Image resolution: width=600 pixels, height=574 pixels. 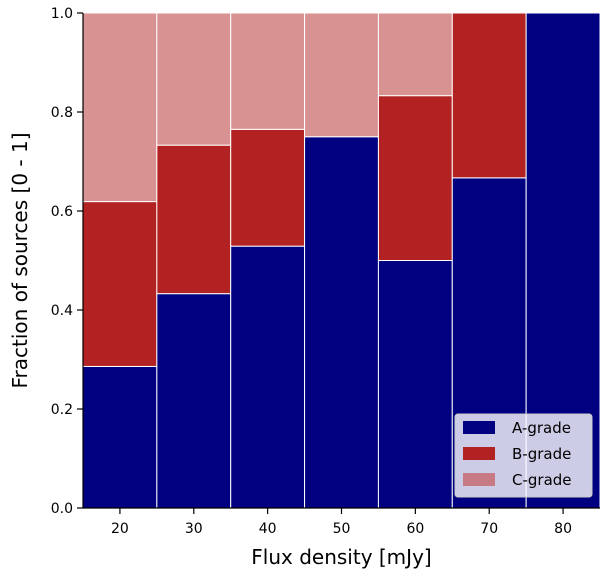 I want to click on legend: A-grade B-grade C-grade, so click(x=523, y=455).